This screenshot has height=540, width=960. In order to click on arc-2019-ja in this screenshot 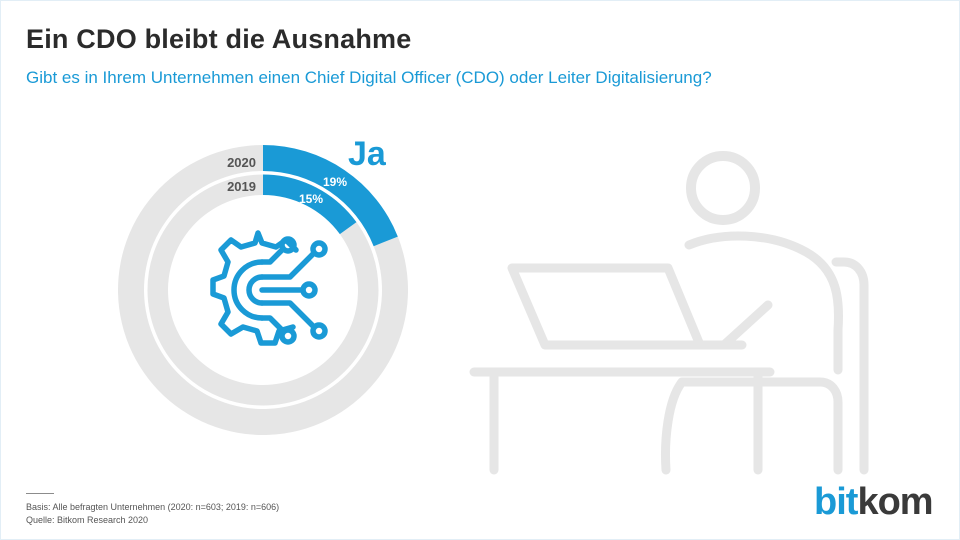, I will do `click(310, 204)`.